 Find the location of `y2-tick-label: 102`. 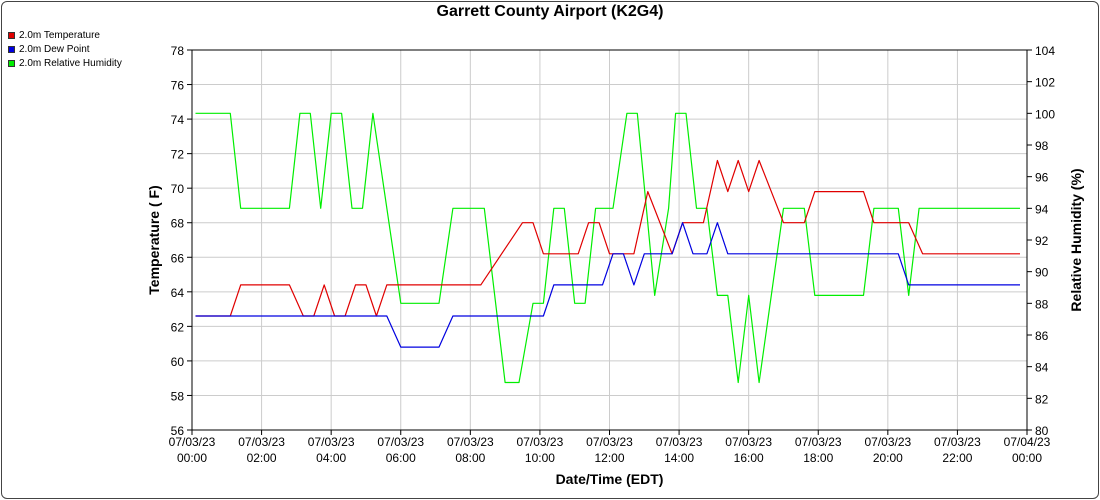

y2-tick-label: 102 is located at coordinates (1045, 83).